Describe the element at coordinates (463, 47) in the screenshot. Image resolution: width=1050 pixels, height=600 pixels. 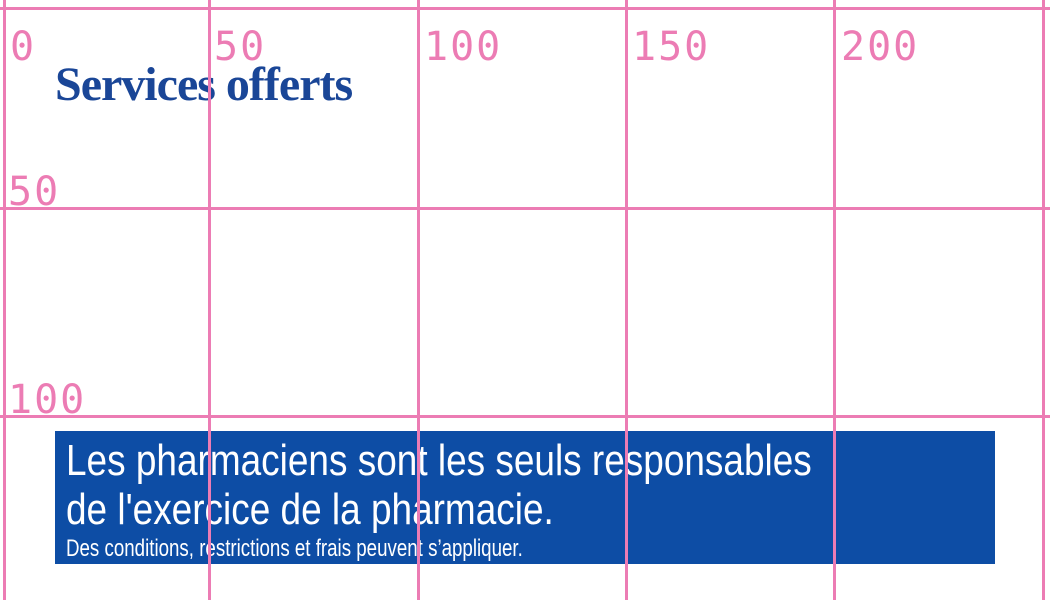
I see `grid-column-label: 100` at that location.